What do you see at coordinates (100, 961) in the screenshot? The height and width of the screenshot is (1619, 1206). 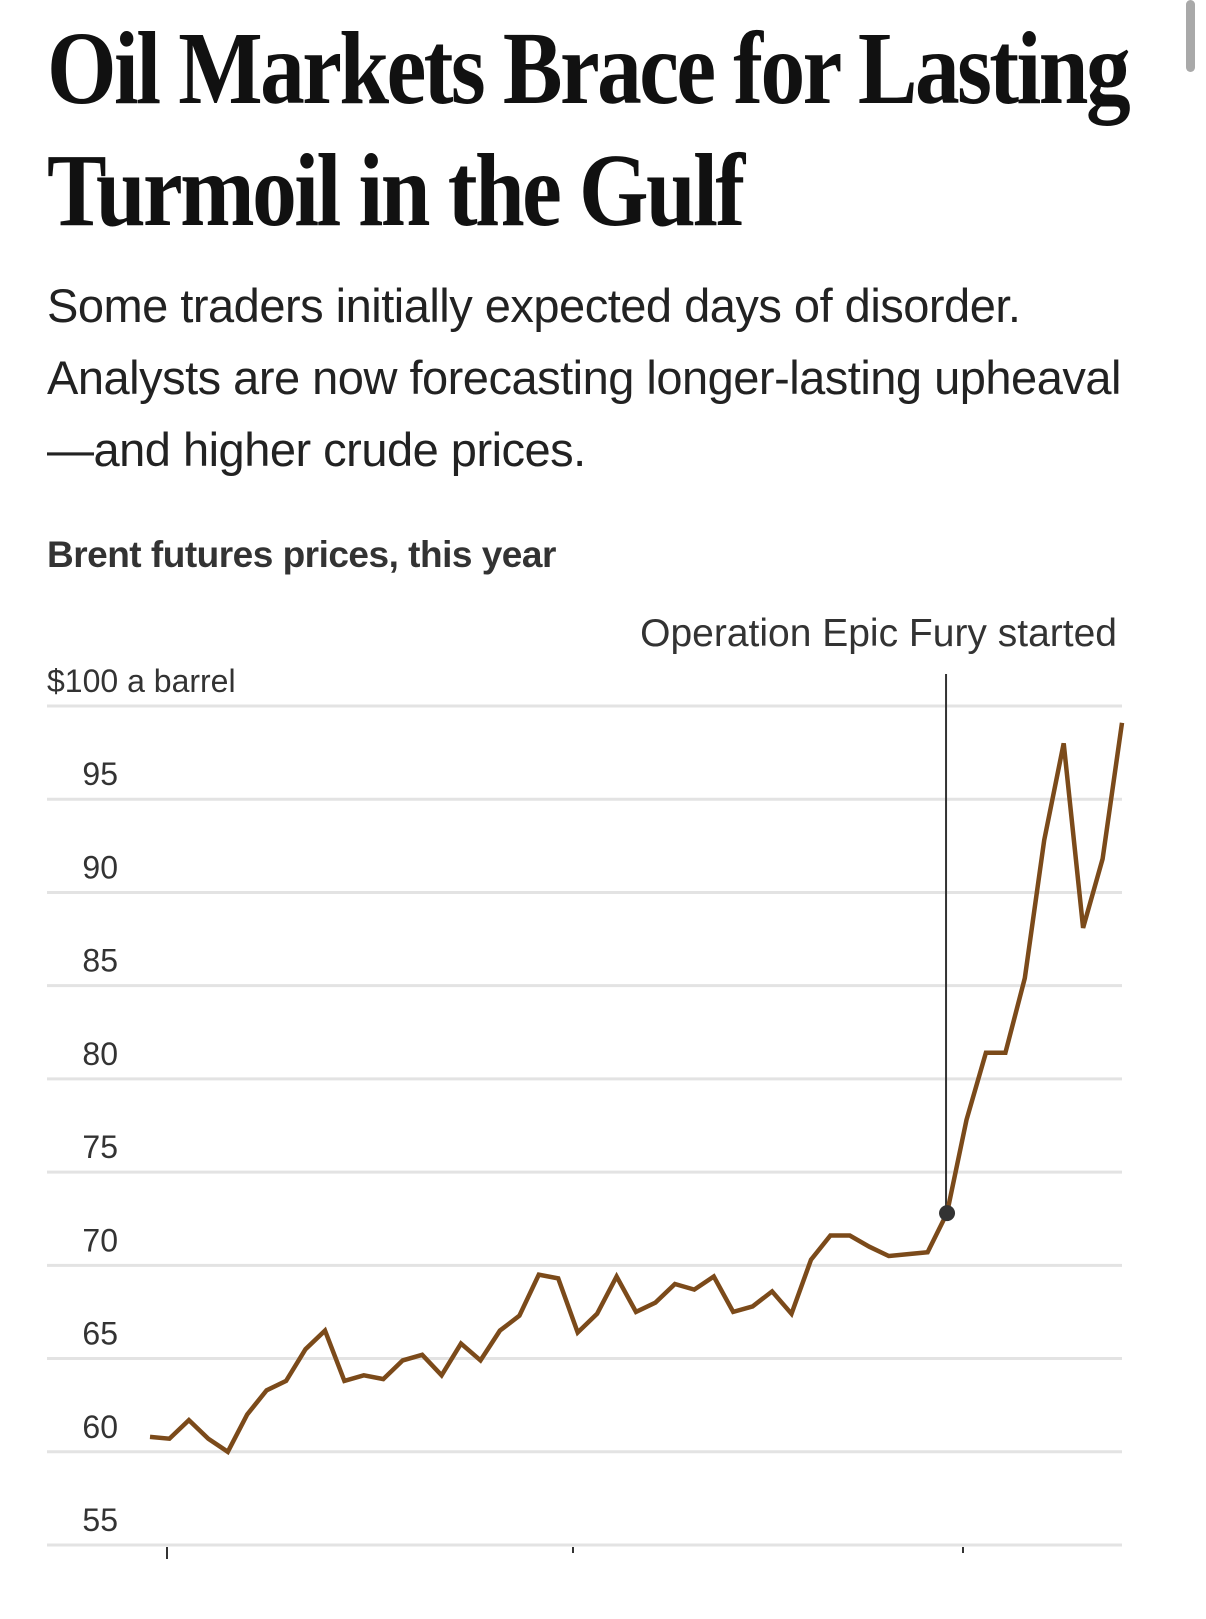 I see `y-tick-label: 85` at bounding box center [100, 961].